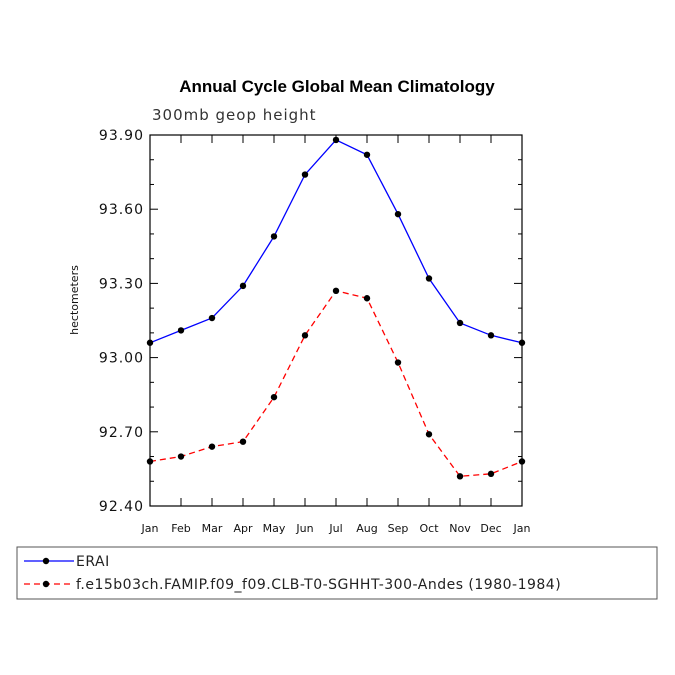  Describe the element at coordinates (234, 115) in the screenshot. I see `chart-subtitle: 300mb geop height` at that location.